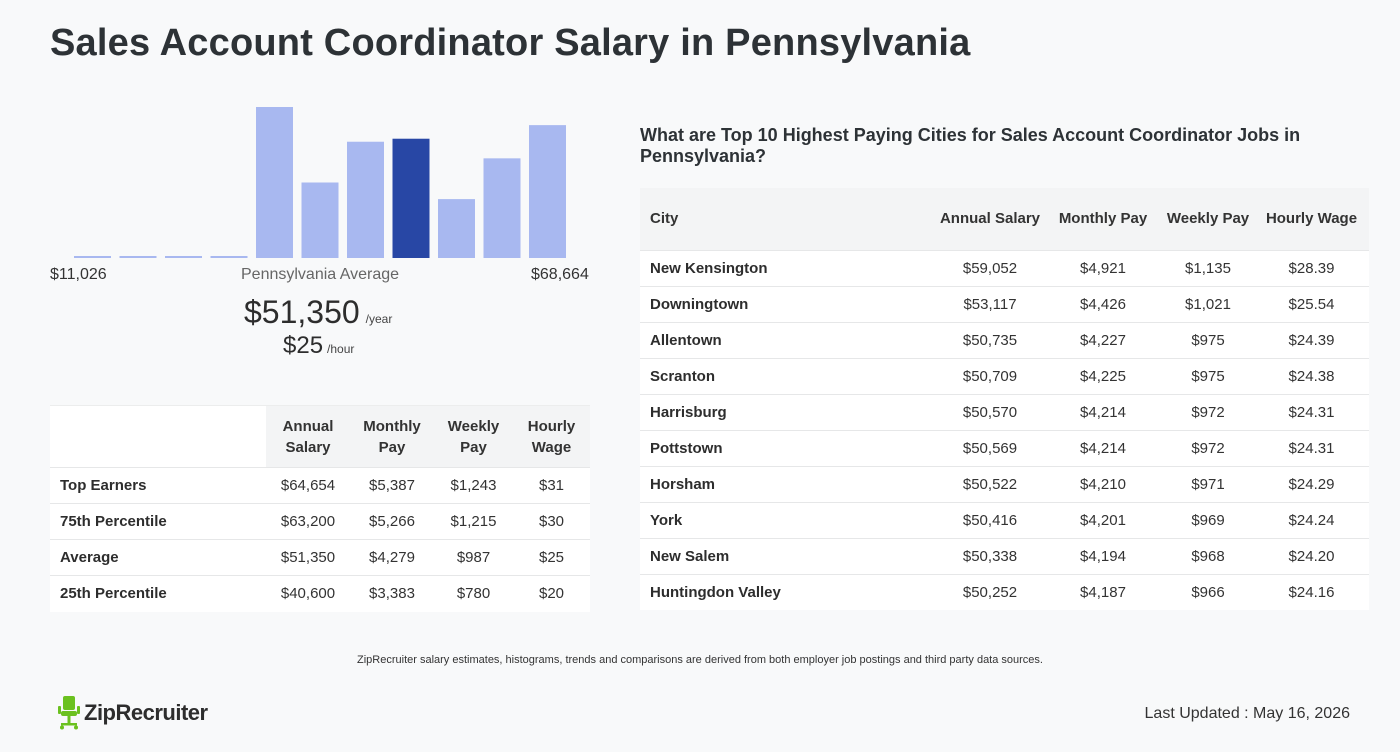  I want to click on annual-salary: $50,709, so click(990, 376).